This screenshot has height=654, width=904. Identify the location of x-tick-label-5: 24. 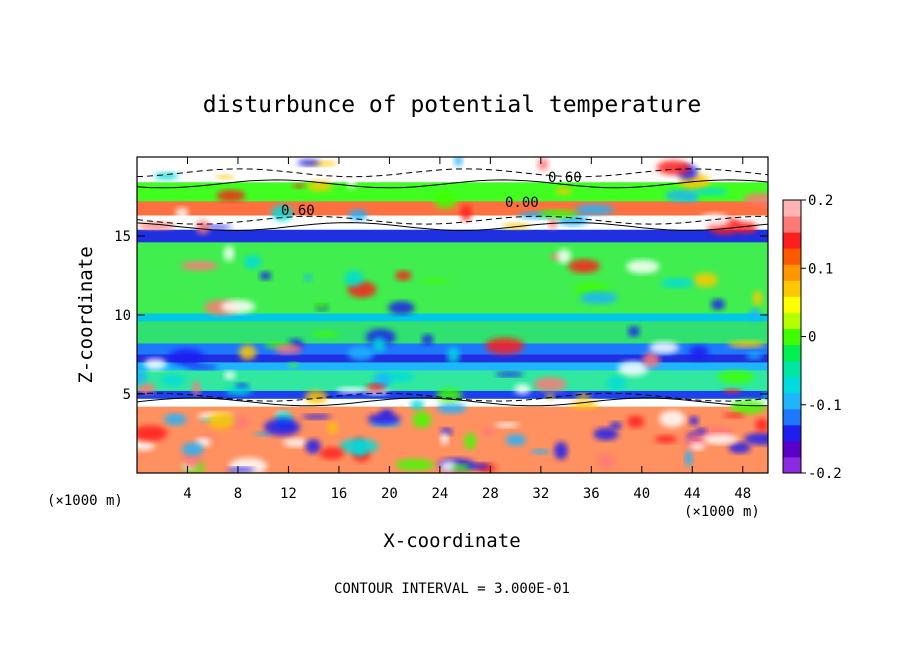
(439, 494).